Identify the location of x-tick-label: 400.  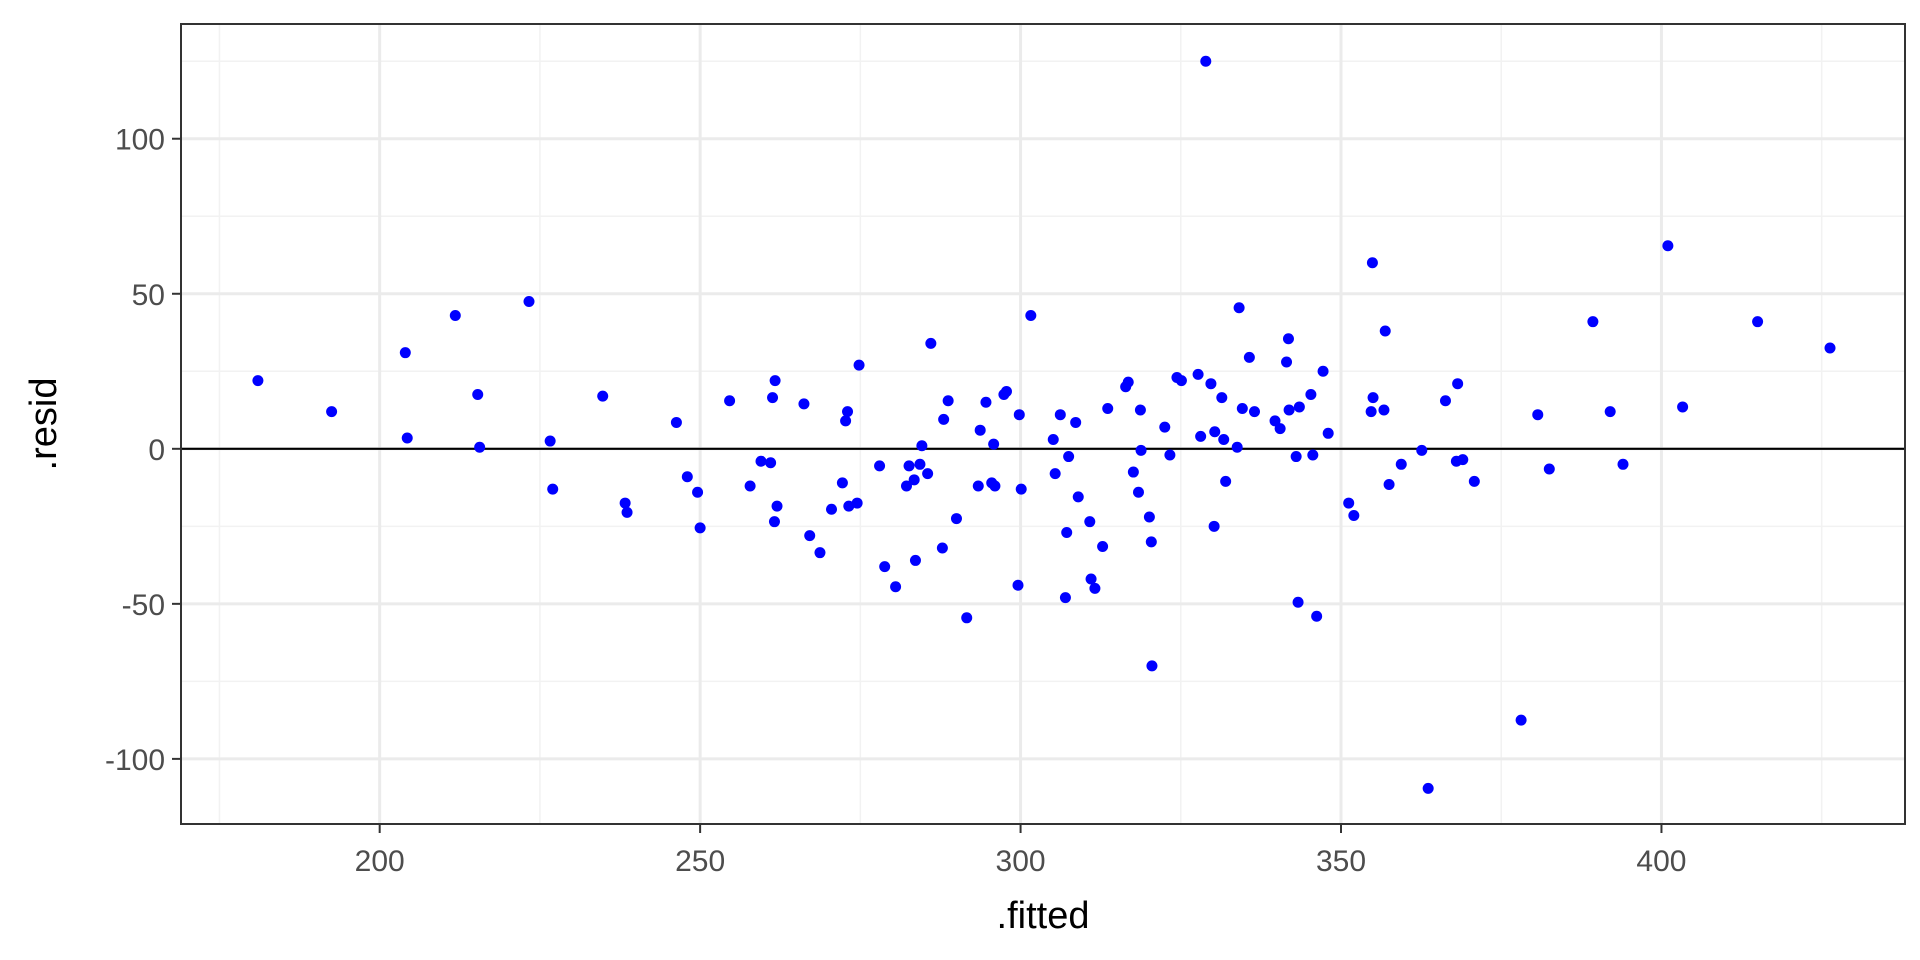
(1661, 861).